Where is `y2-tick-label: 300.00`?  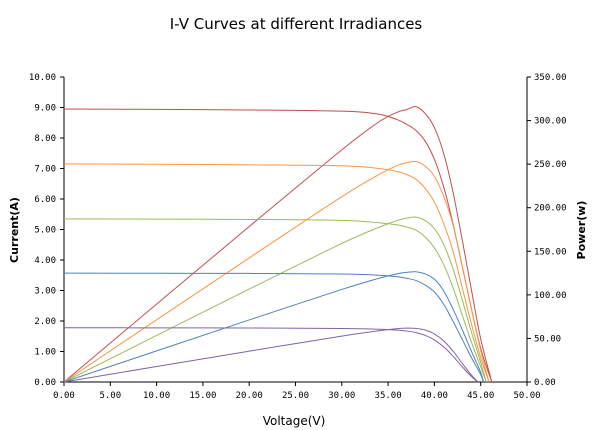
y2-tick-label: 300.00 is located at coordinates (550, 122).